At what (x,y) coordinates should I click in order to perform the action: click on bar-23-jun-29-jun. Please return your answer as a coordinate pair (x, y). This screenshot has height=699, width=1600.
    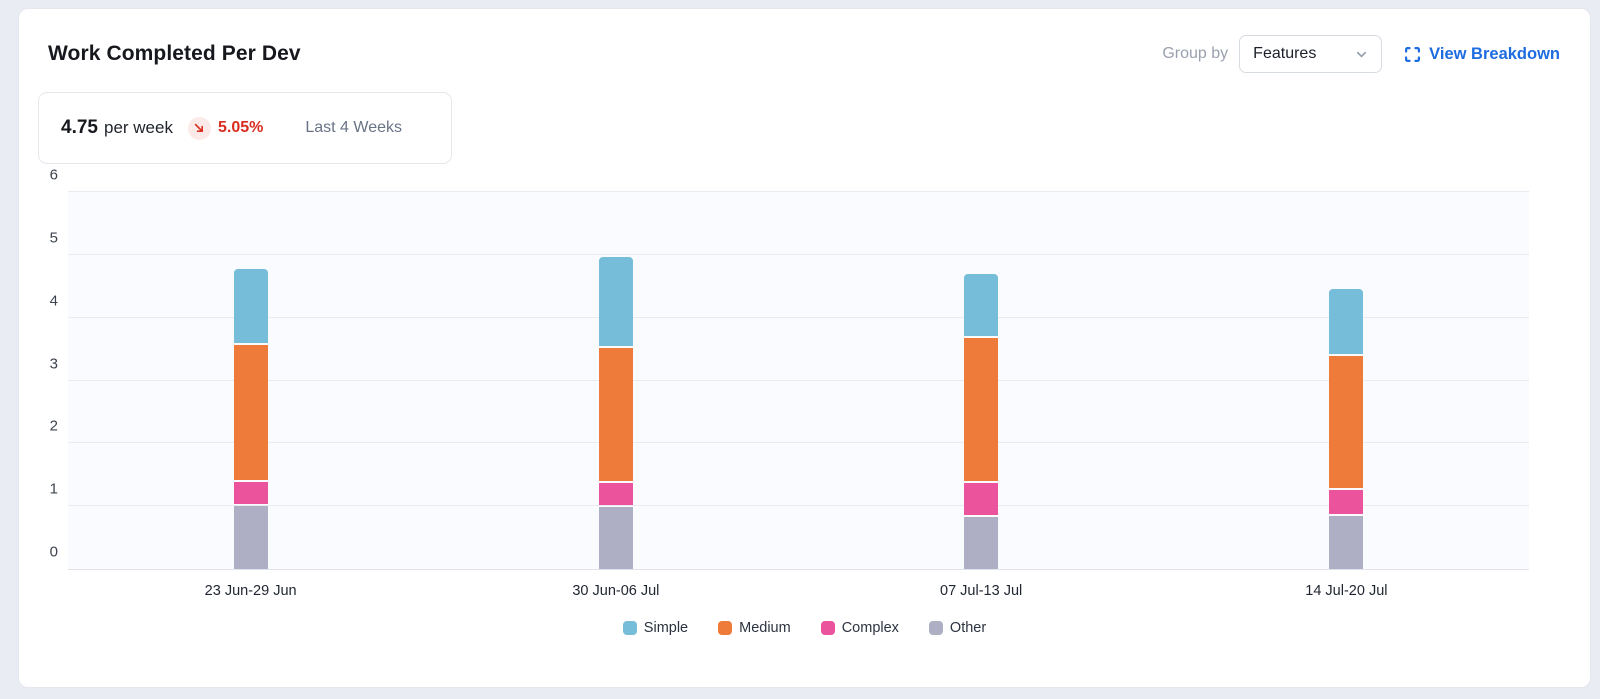
    Looking at the image, I should click on (250, 419).